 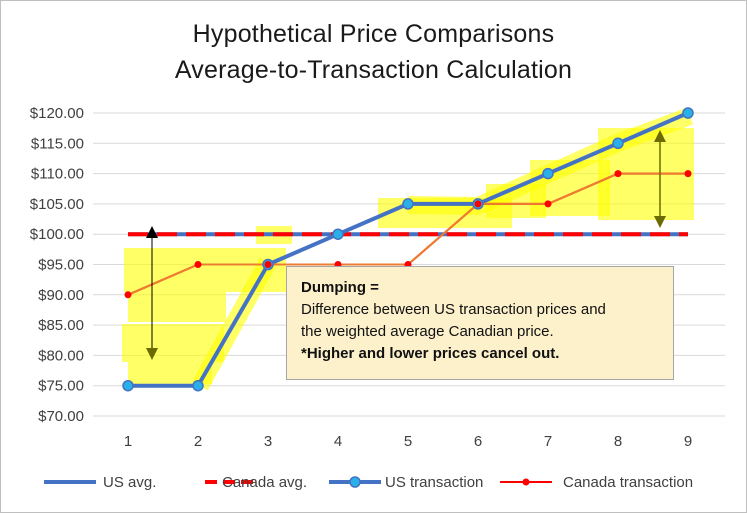 I want to click on y-tick-label: $75.00, so click(x=61, y=386).